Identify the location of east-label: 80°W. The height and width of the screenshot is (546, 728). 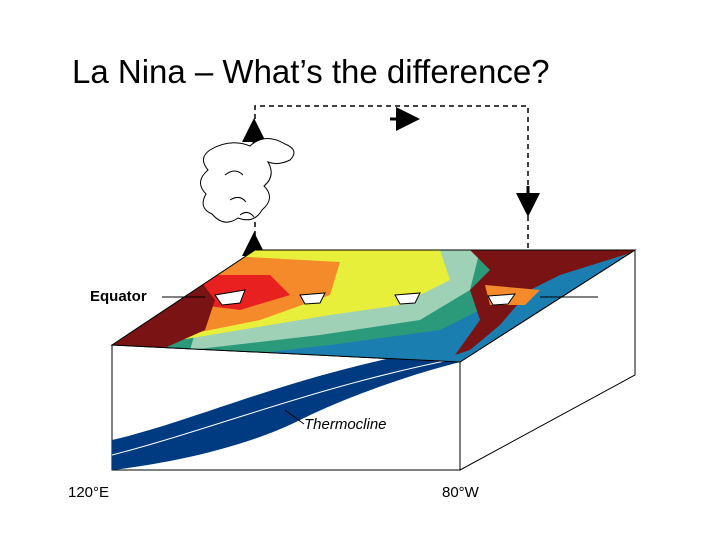
(461, 492).